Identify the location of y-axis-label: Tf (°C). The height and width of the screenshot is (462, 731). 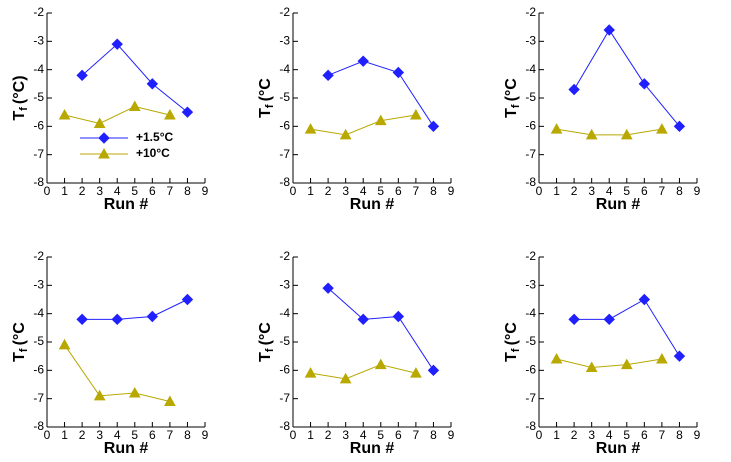
(20, 97).